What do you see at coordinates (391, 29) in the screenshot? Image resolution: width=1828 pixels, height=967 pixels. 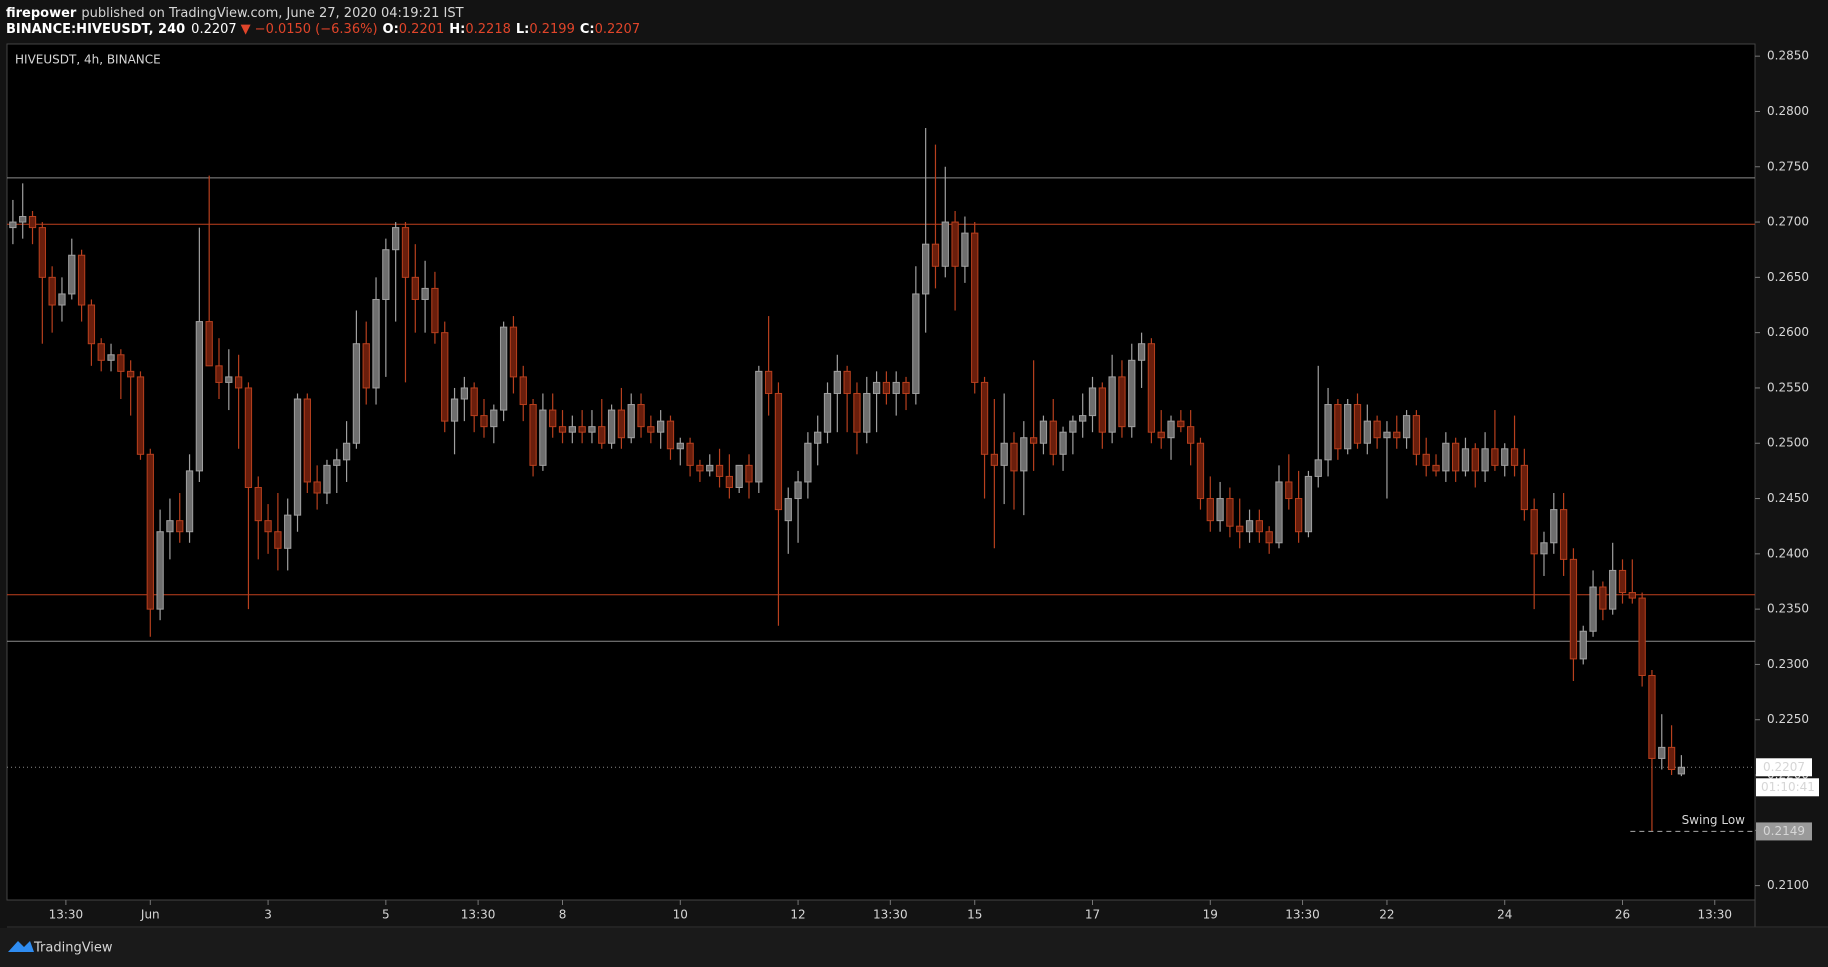 I see `o-label: O:` at bounding box center [391, 29].